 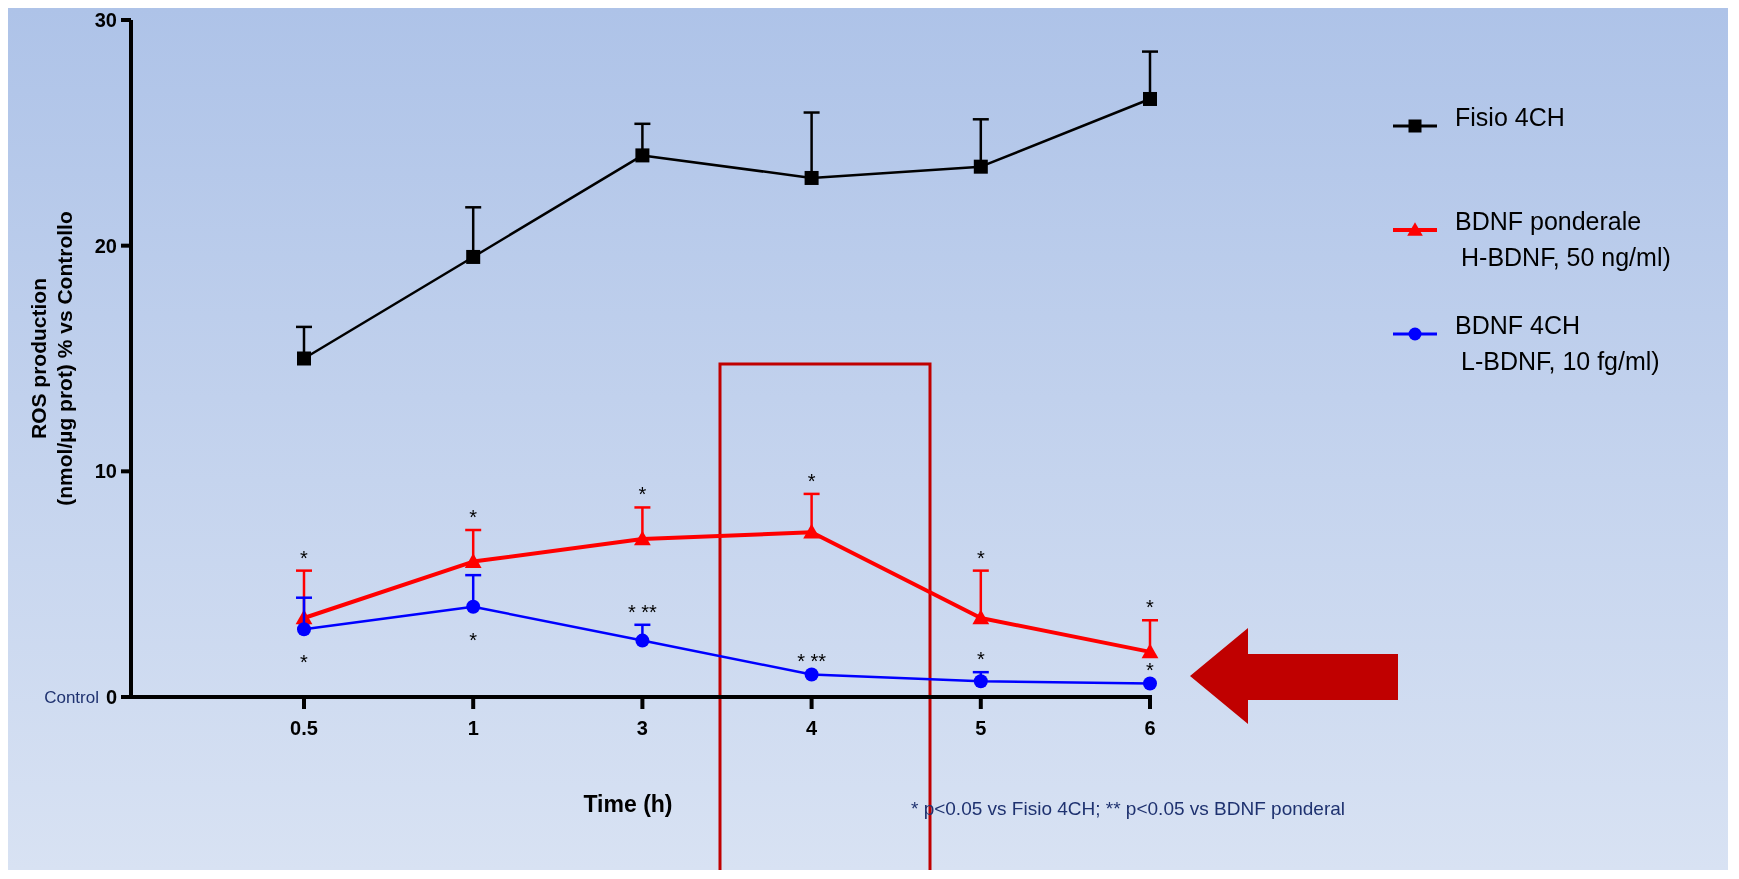 I want to click on legend-label: BDNF ponderale H-BDNF, 50 ng/ml), so click(x=1563, y=239).